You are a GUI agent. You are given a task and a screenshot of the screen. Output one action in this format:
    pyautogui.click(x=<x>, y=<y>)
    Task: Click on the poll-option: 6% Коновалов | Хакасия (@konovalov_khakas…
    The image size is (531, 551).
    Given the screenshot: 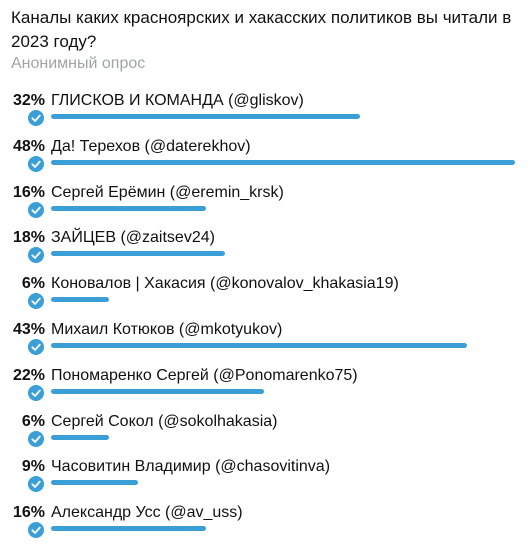 What is the action you would take?
    pyautogui.click(x=265, y=297)
    